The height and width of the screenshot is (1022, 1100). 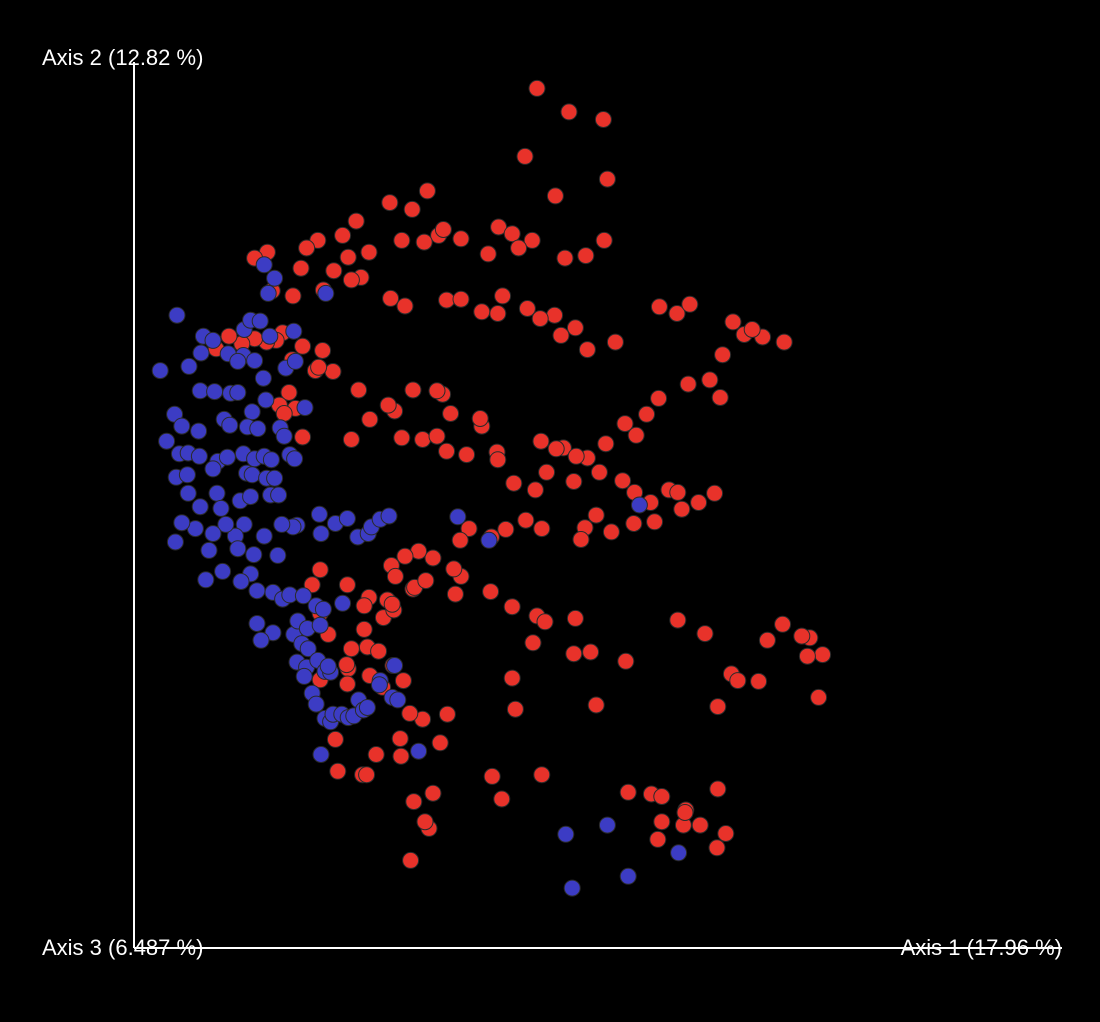 What do you see at coordinates (122, 57) in the screenshot?
I see `axis-2-label: Axis 2 (12.82 %)` at bounding box center [122, 57].